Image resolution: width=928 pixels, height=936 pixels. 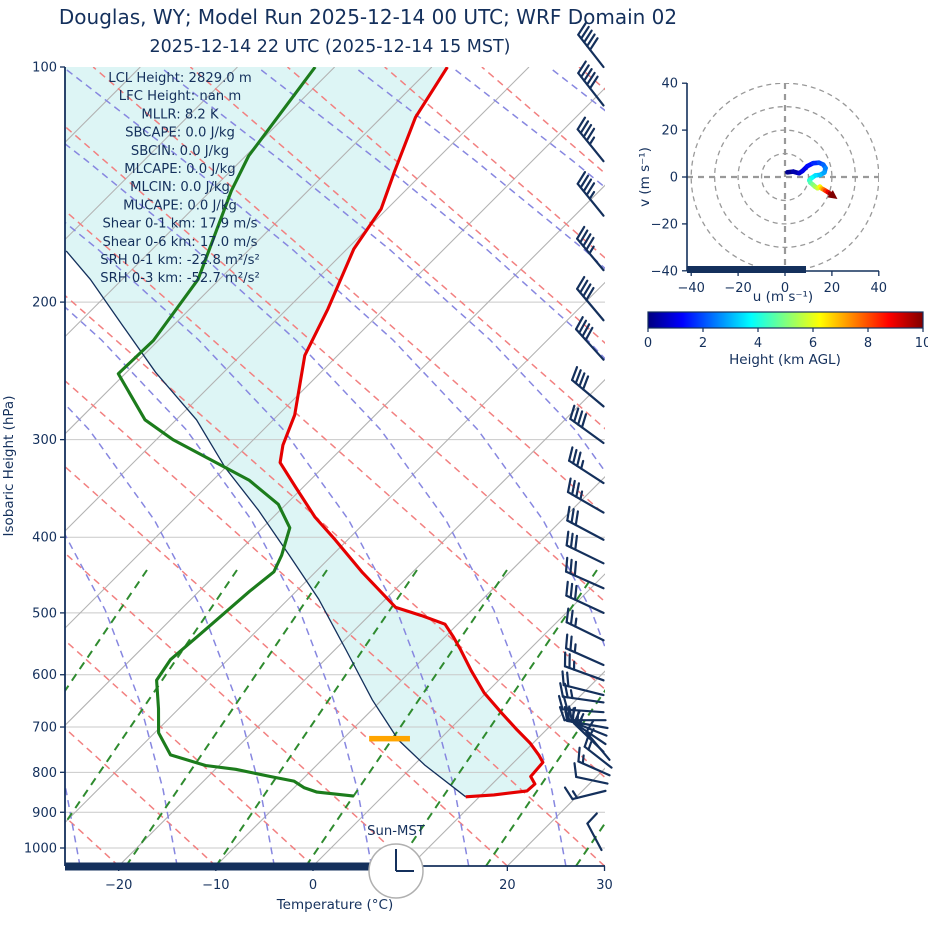 What do you see at coordinates (783, 177) in the screenshot?
I see `hodograph-rings` at bounding box center [783, 177].